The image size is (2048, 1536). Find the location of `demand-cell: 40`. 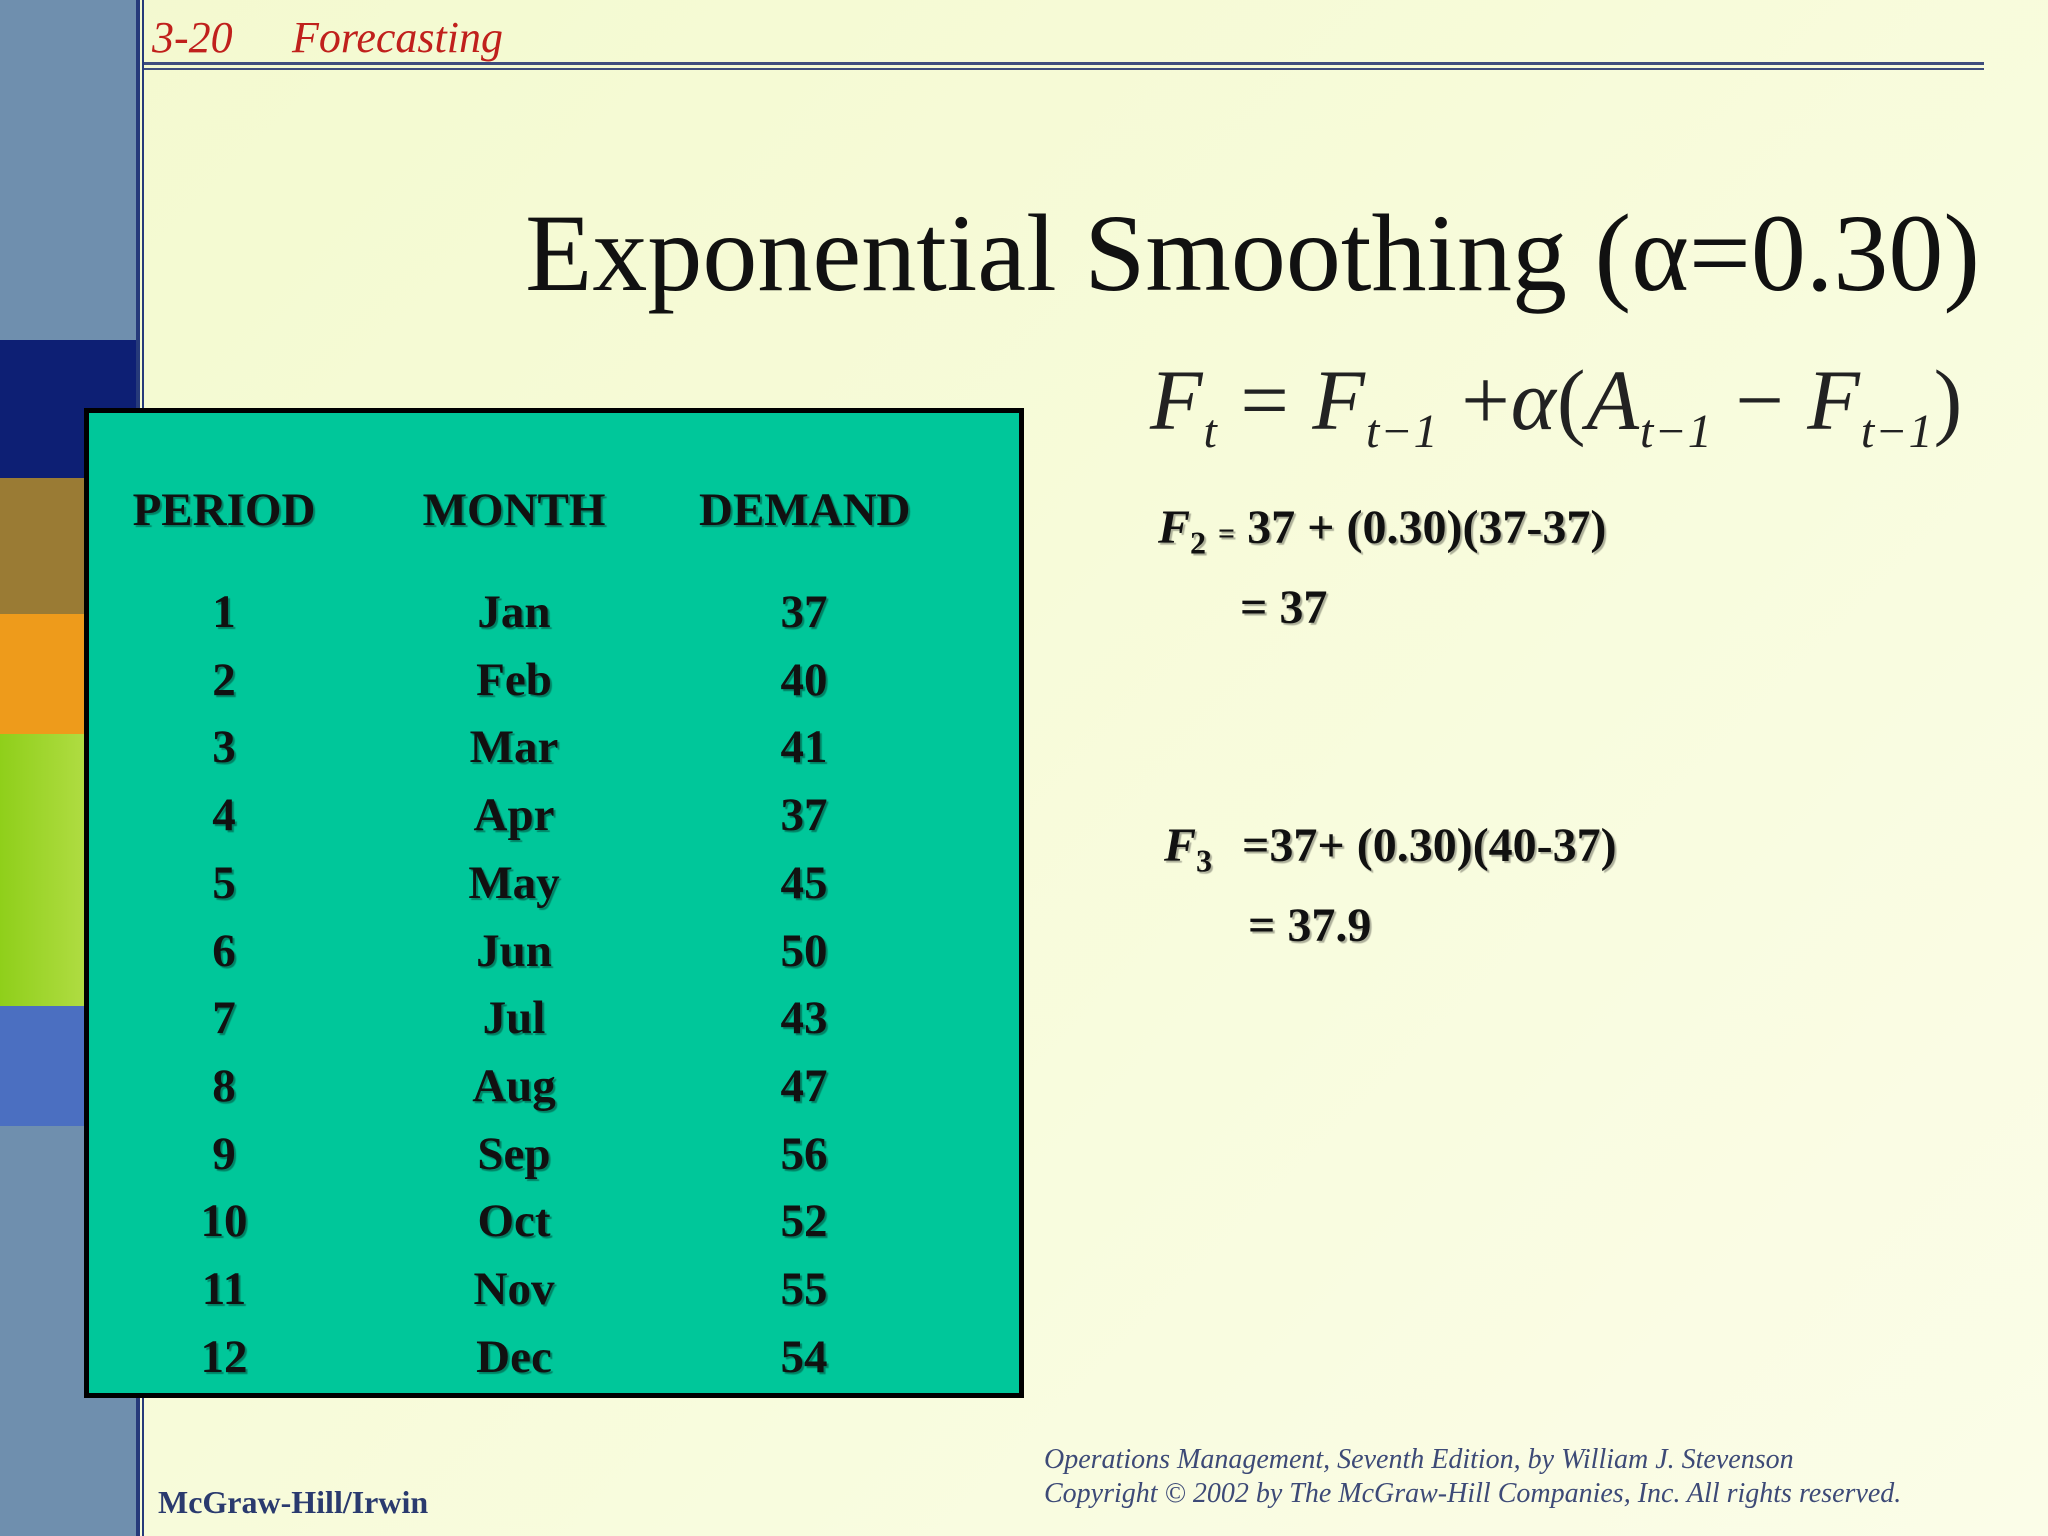

demand-cell: 40 is located at coordinates (804, 679).